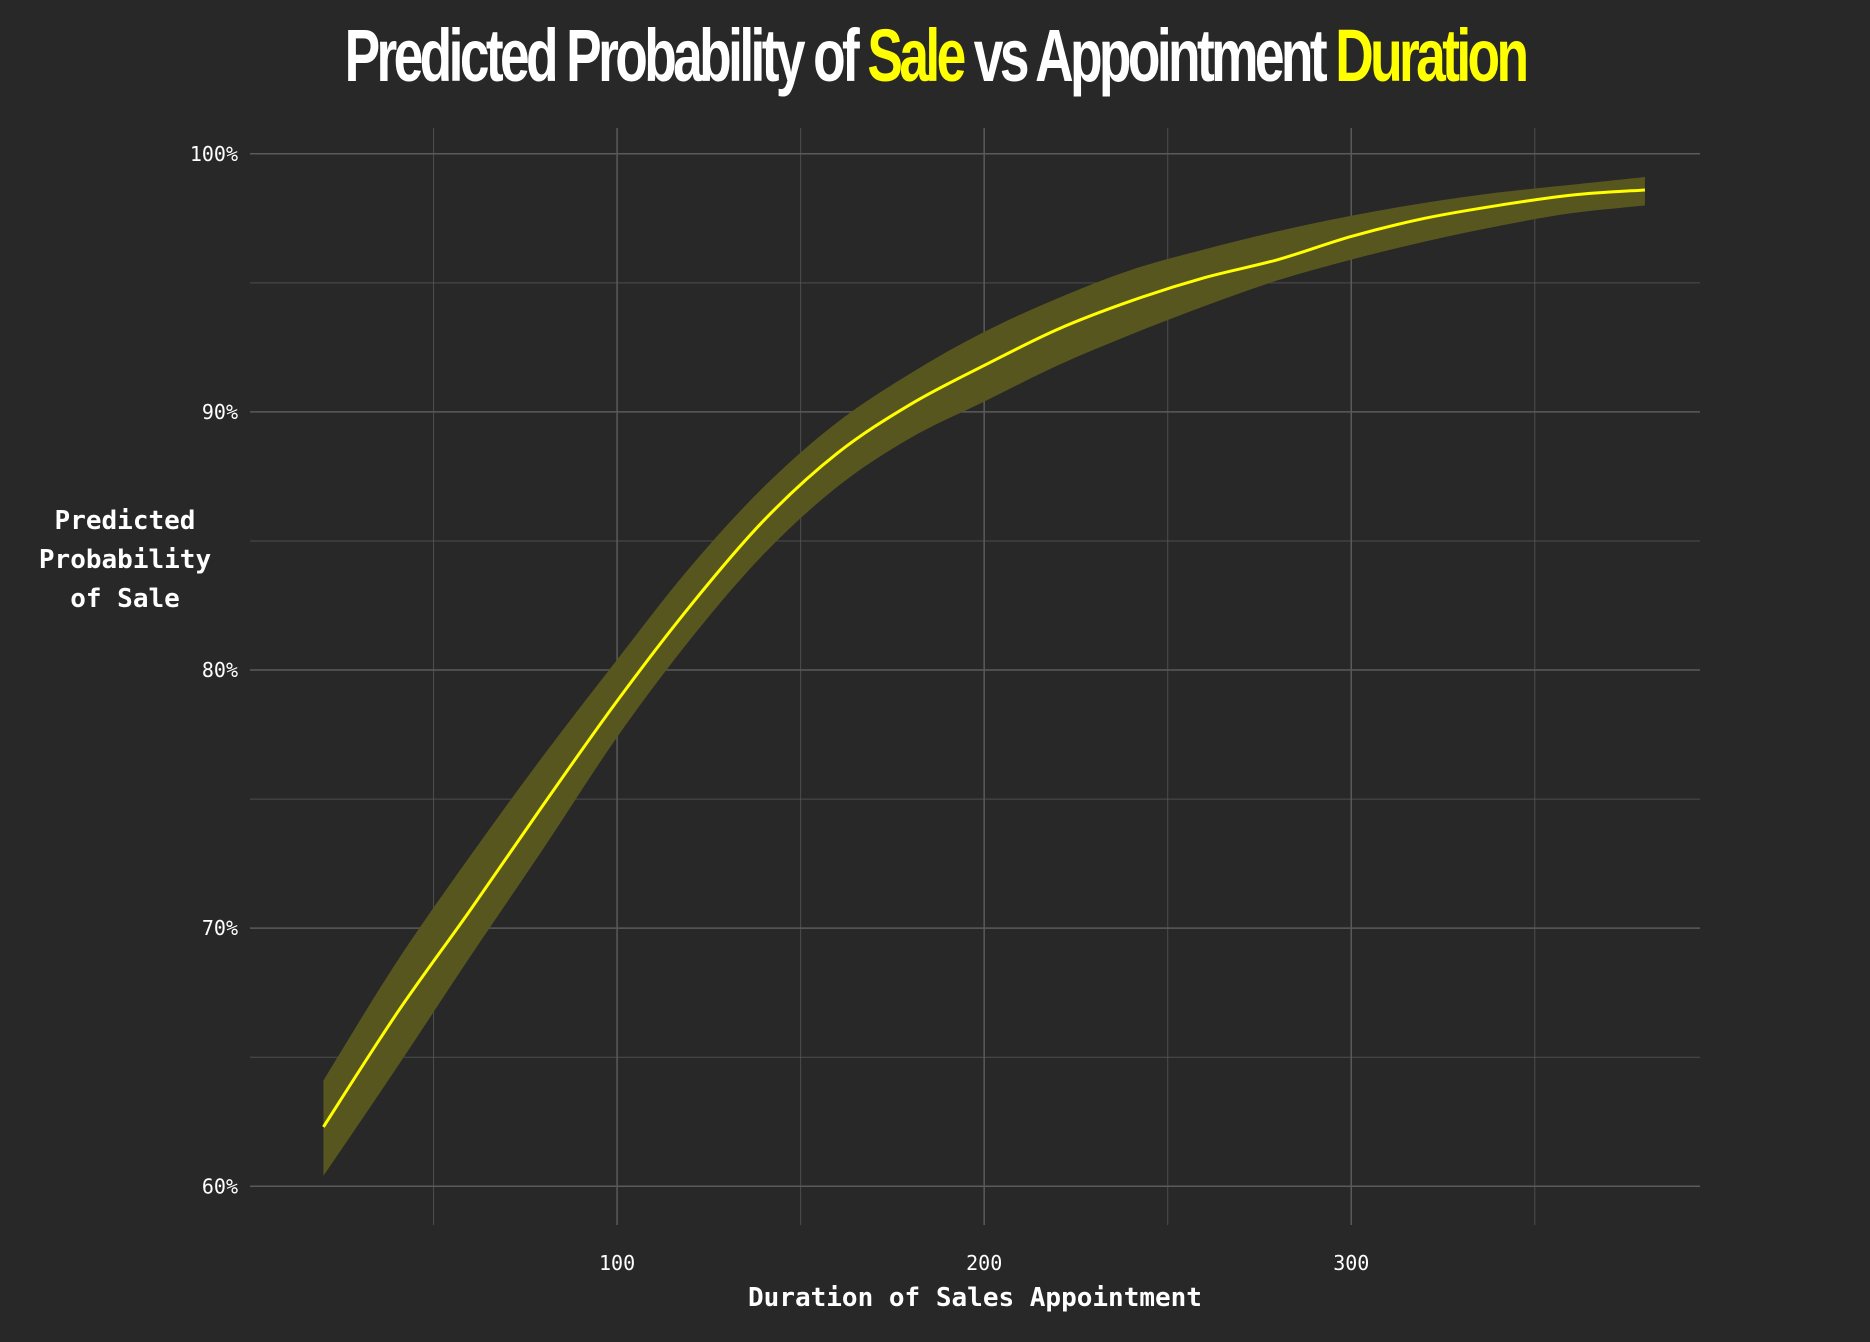 This screenshot has height=1342, width=1870. Describe the element at coordinates (975, 1298) in the screenshot. I see `x-axis-title: Duration of Sales Appointment` at that location.